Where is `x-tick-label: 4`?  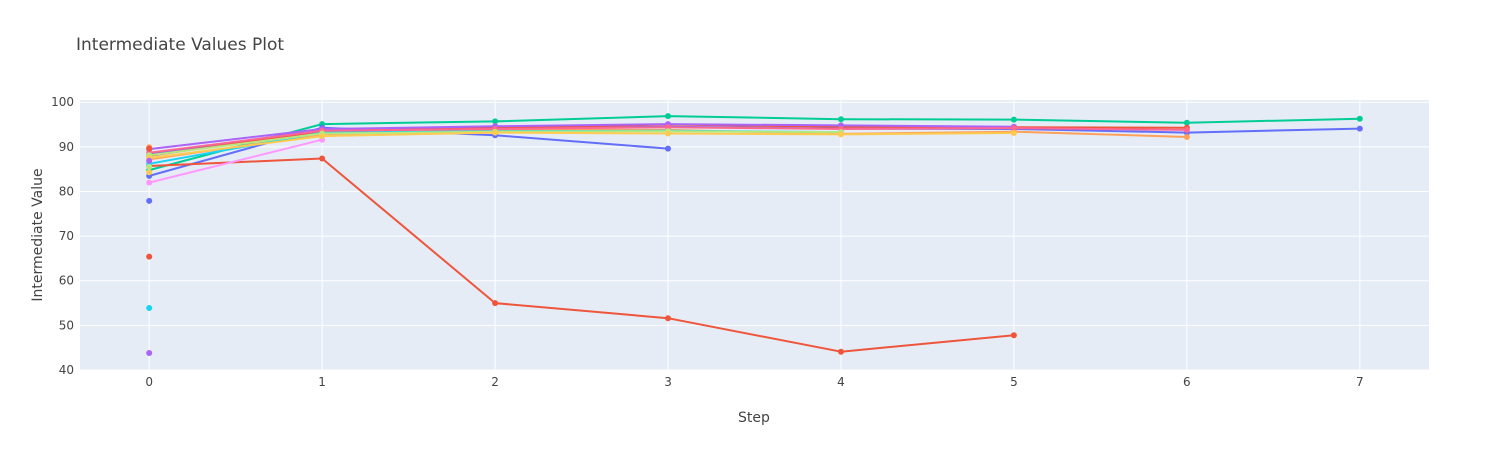 x-tick-label: 4 is located at coordinates (841, 382).